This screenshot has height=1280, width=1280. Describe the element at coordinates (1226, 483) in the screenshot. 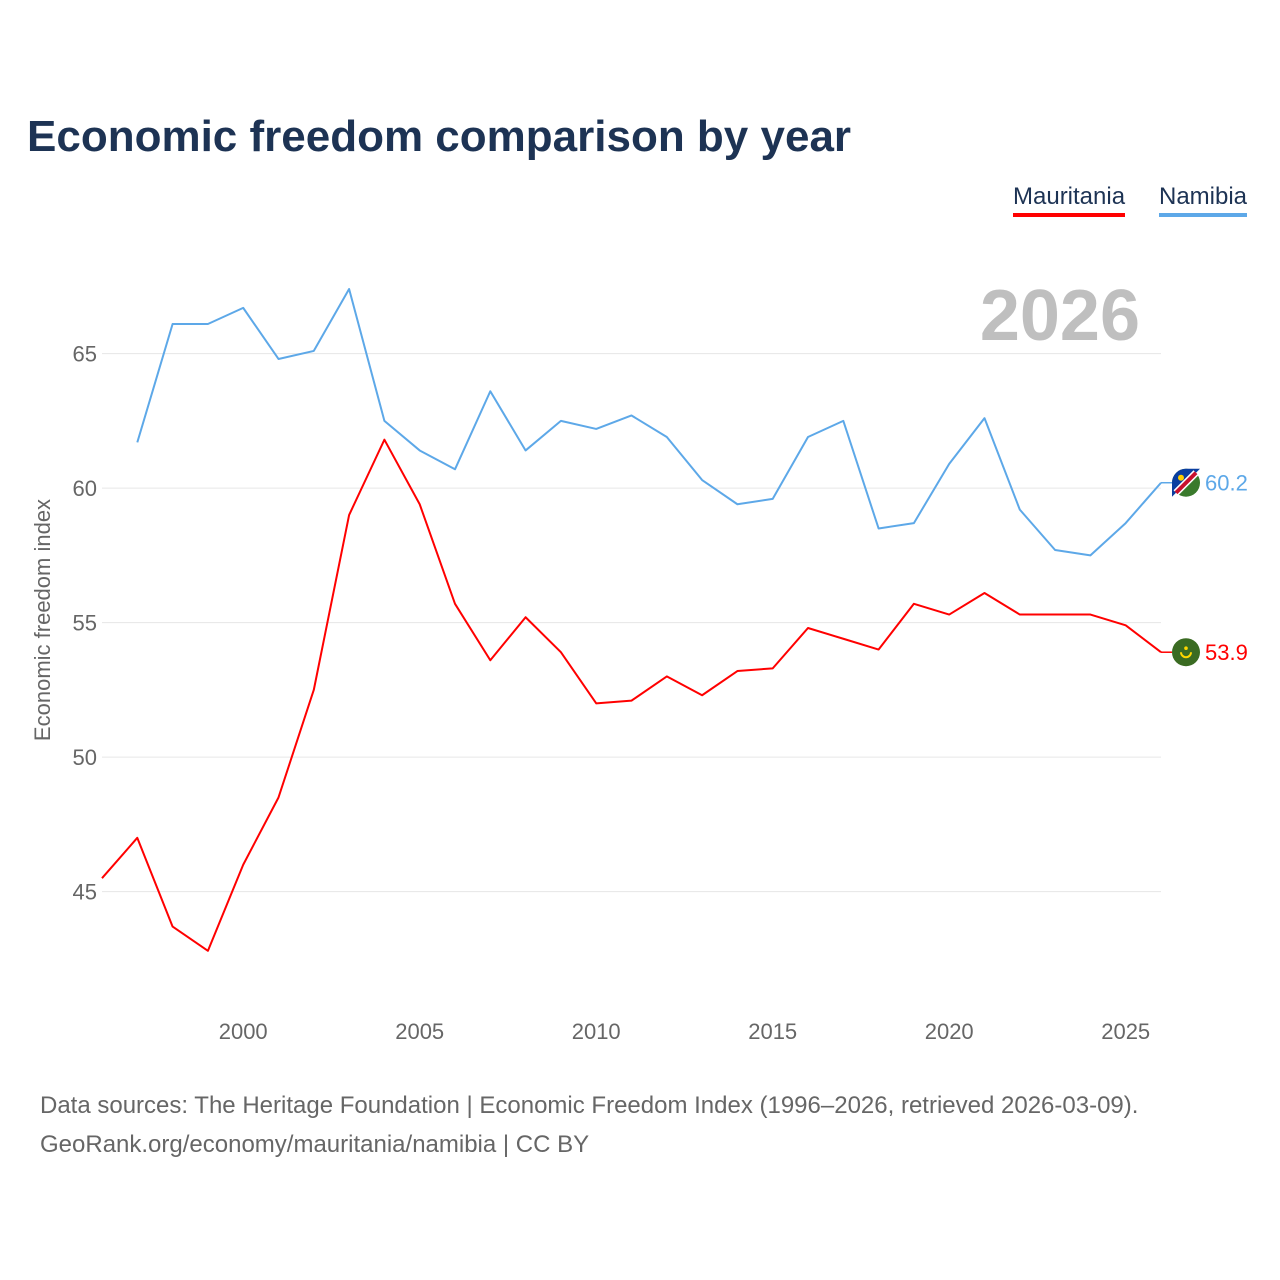

I see `end-value-label: 60.2` at that location.